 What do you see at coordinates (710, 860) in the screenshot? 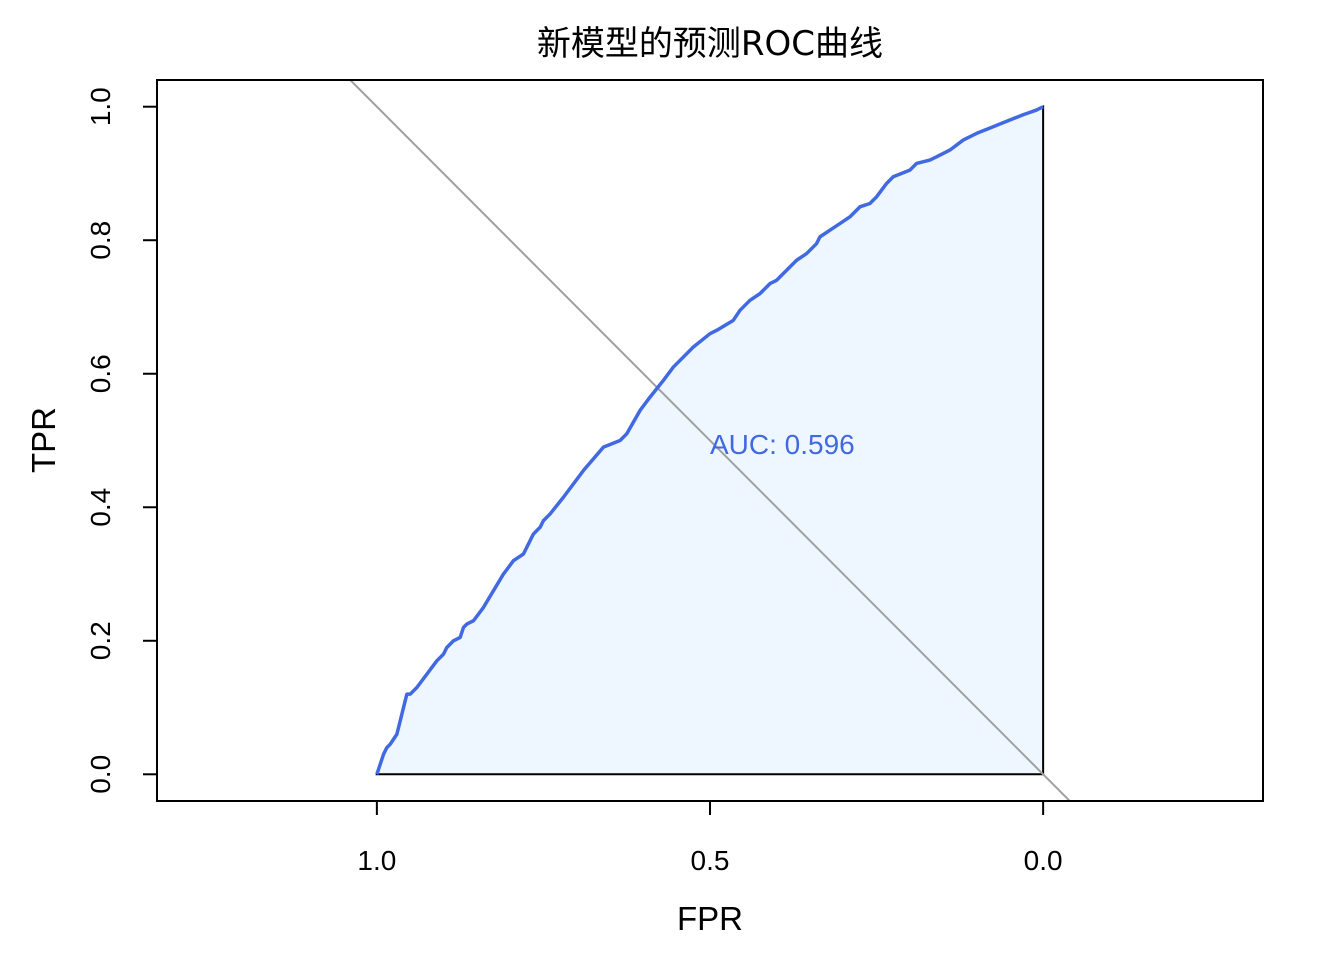
I see `x-tick-label: 0.5` at bounding box center [710, 860].